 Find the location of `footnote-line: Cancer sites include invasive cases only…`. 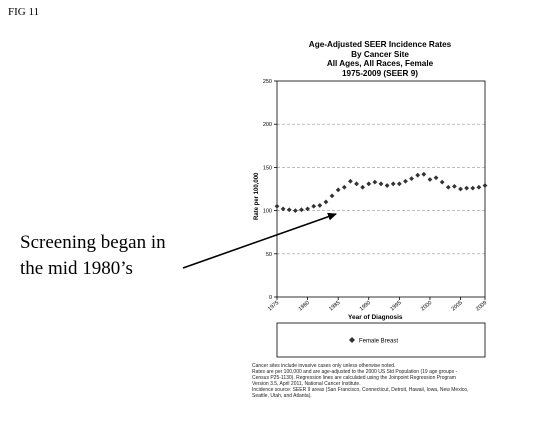

footnote-line: Cancer sites include invasive cases only… is located at coordinates (324, 366).